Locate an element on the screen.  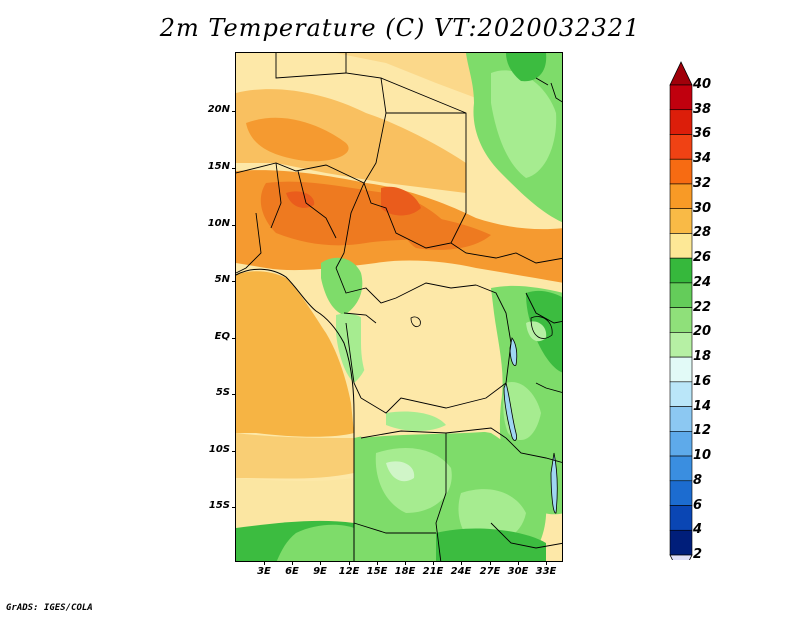
colorbar-level-label: 18 is located at coordinates (702, 357).